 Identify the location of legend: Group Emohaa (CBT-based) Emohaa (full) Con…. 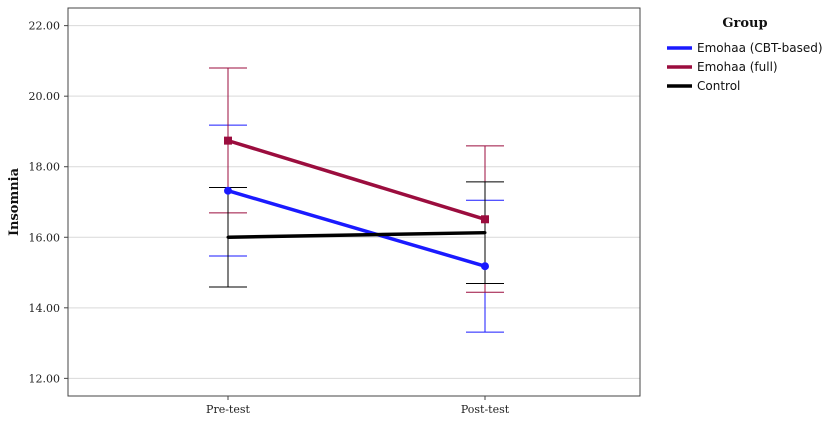
(745, 54).